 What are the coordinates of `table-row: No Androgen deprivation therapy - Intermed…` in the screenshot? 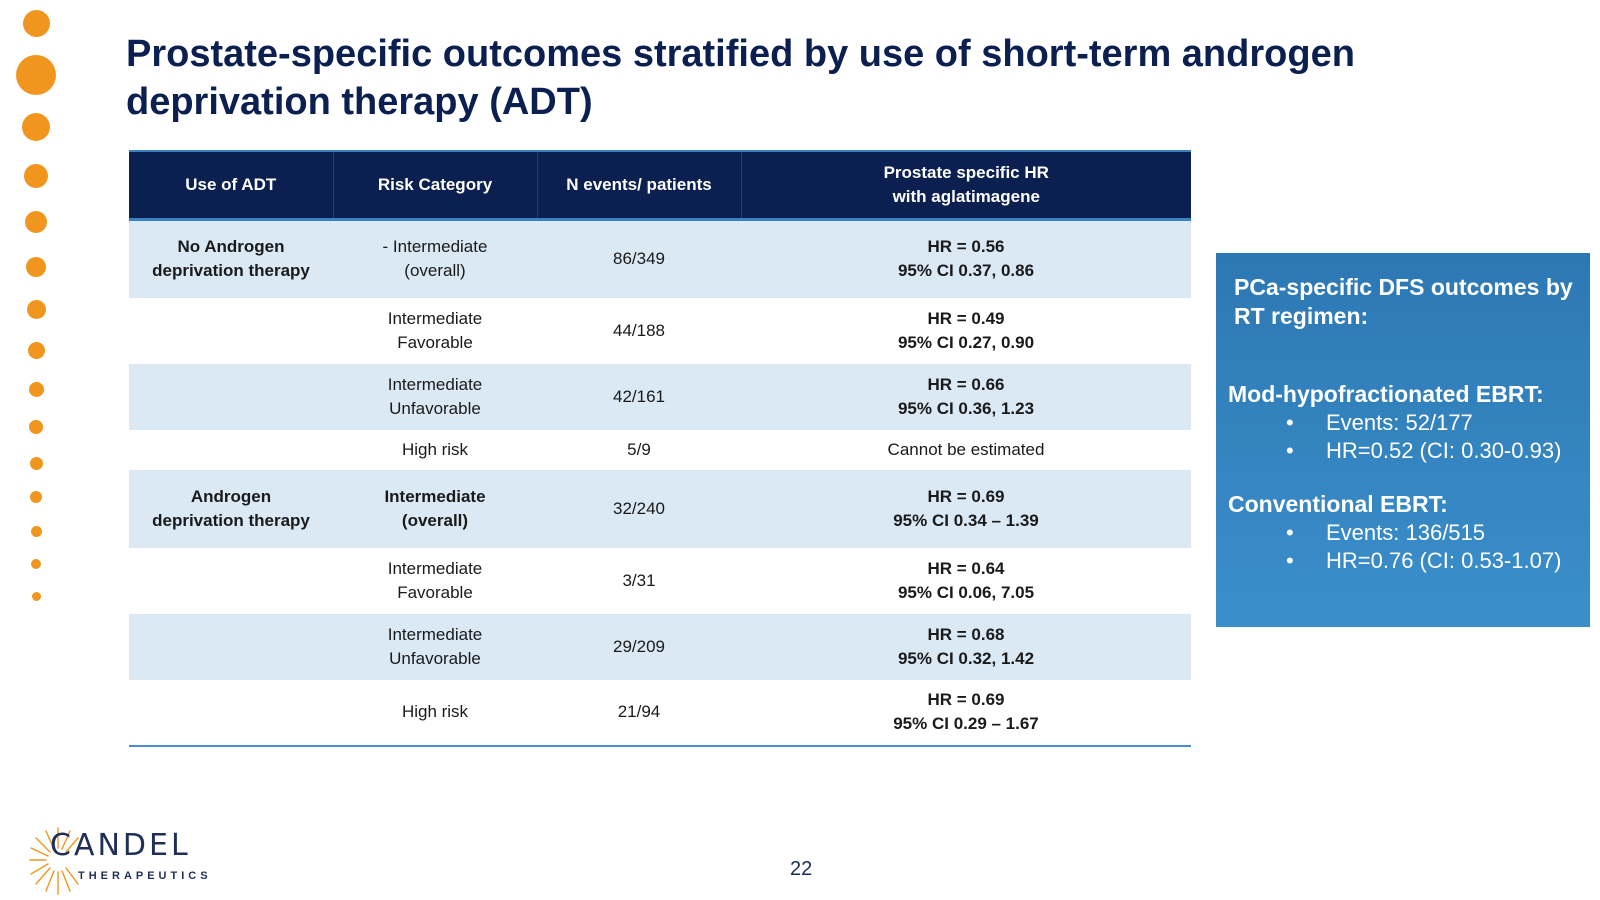 It's located at (660, 258).